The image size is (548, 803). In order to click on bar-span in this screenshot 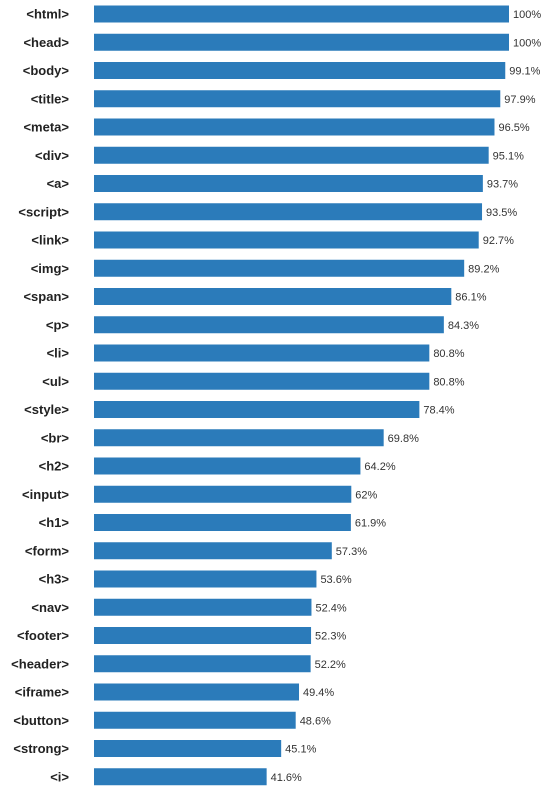, I will do `click(273, 296)`.